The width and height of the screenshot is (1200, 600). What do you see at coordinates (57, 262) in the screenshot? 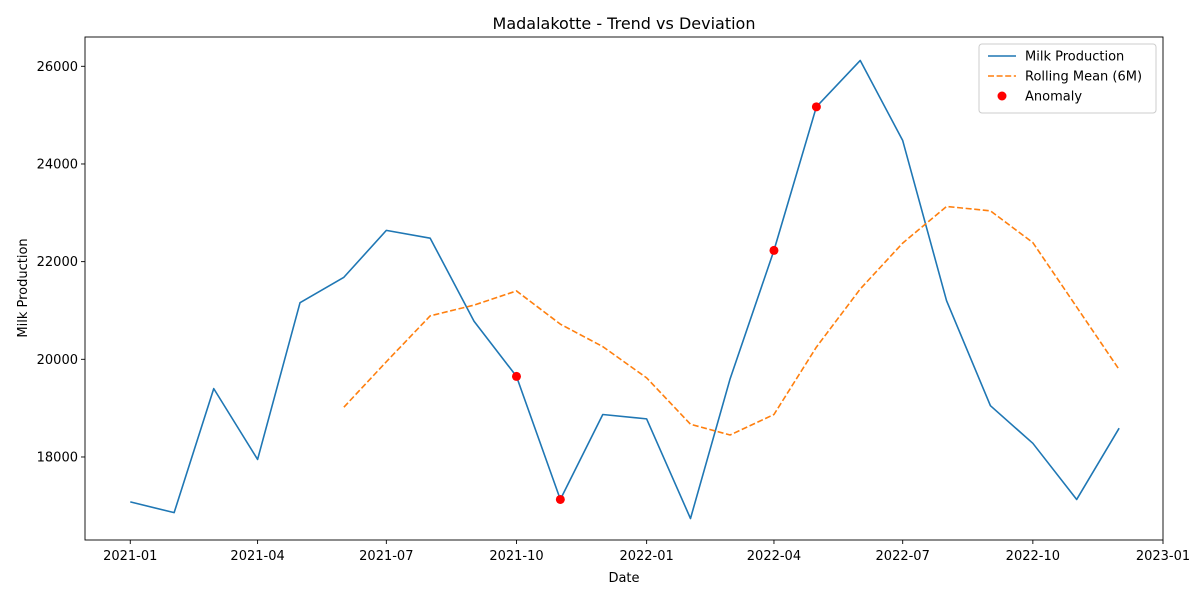
I see `y-tick-label: 22000` at bounding box center [57, 262].